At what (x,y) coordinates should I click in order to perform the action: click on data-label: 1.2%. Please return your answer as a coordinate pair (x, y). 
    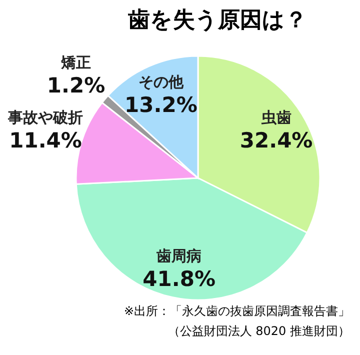
    Looking at the image, I should click on (76, 85).